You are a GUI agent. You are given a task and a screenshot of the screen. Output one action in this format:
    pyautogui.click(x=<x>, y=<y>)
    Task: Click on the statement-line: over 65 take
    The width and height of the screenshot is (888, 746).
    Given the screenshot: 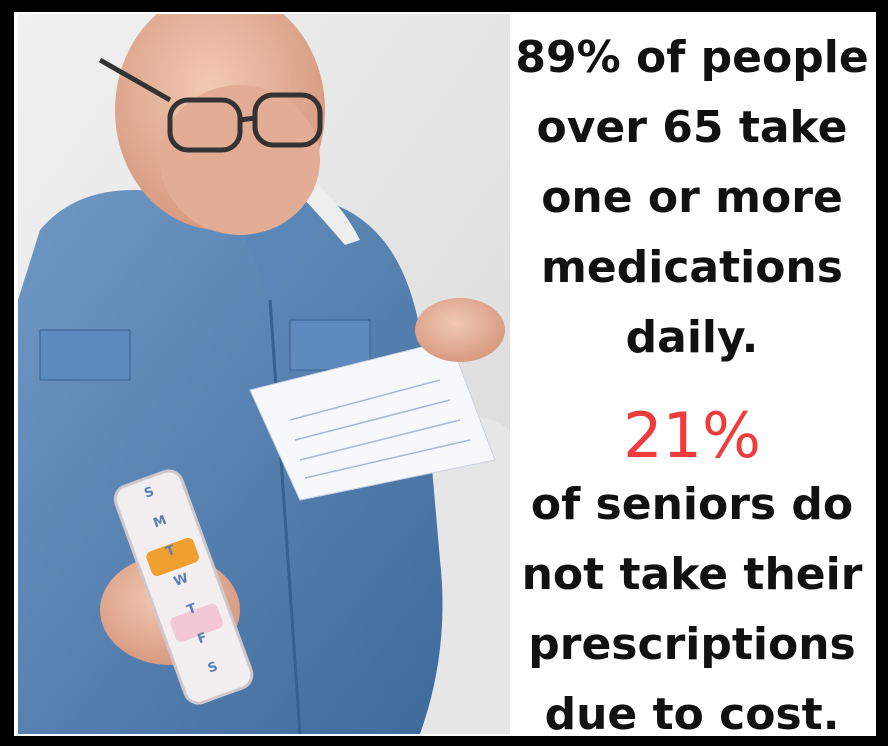 What is the action you would take?
    pyautogui.click(x=692, y=127)
    